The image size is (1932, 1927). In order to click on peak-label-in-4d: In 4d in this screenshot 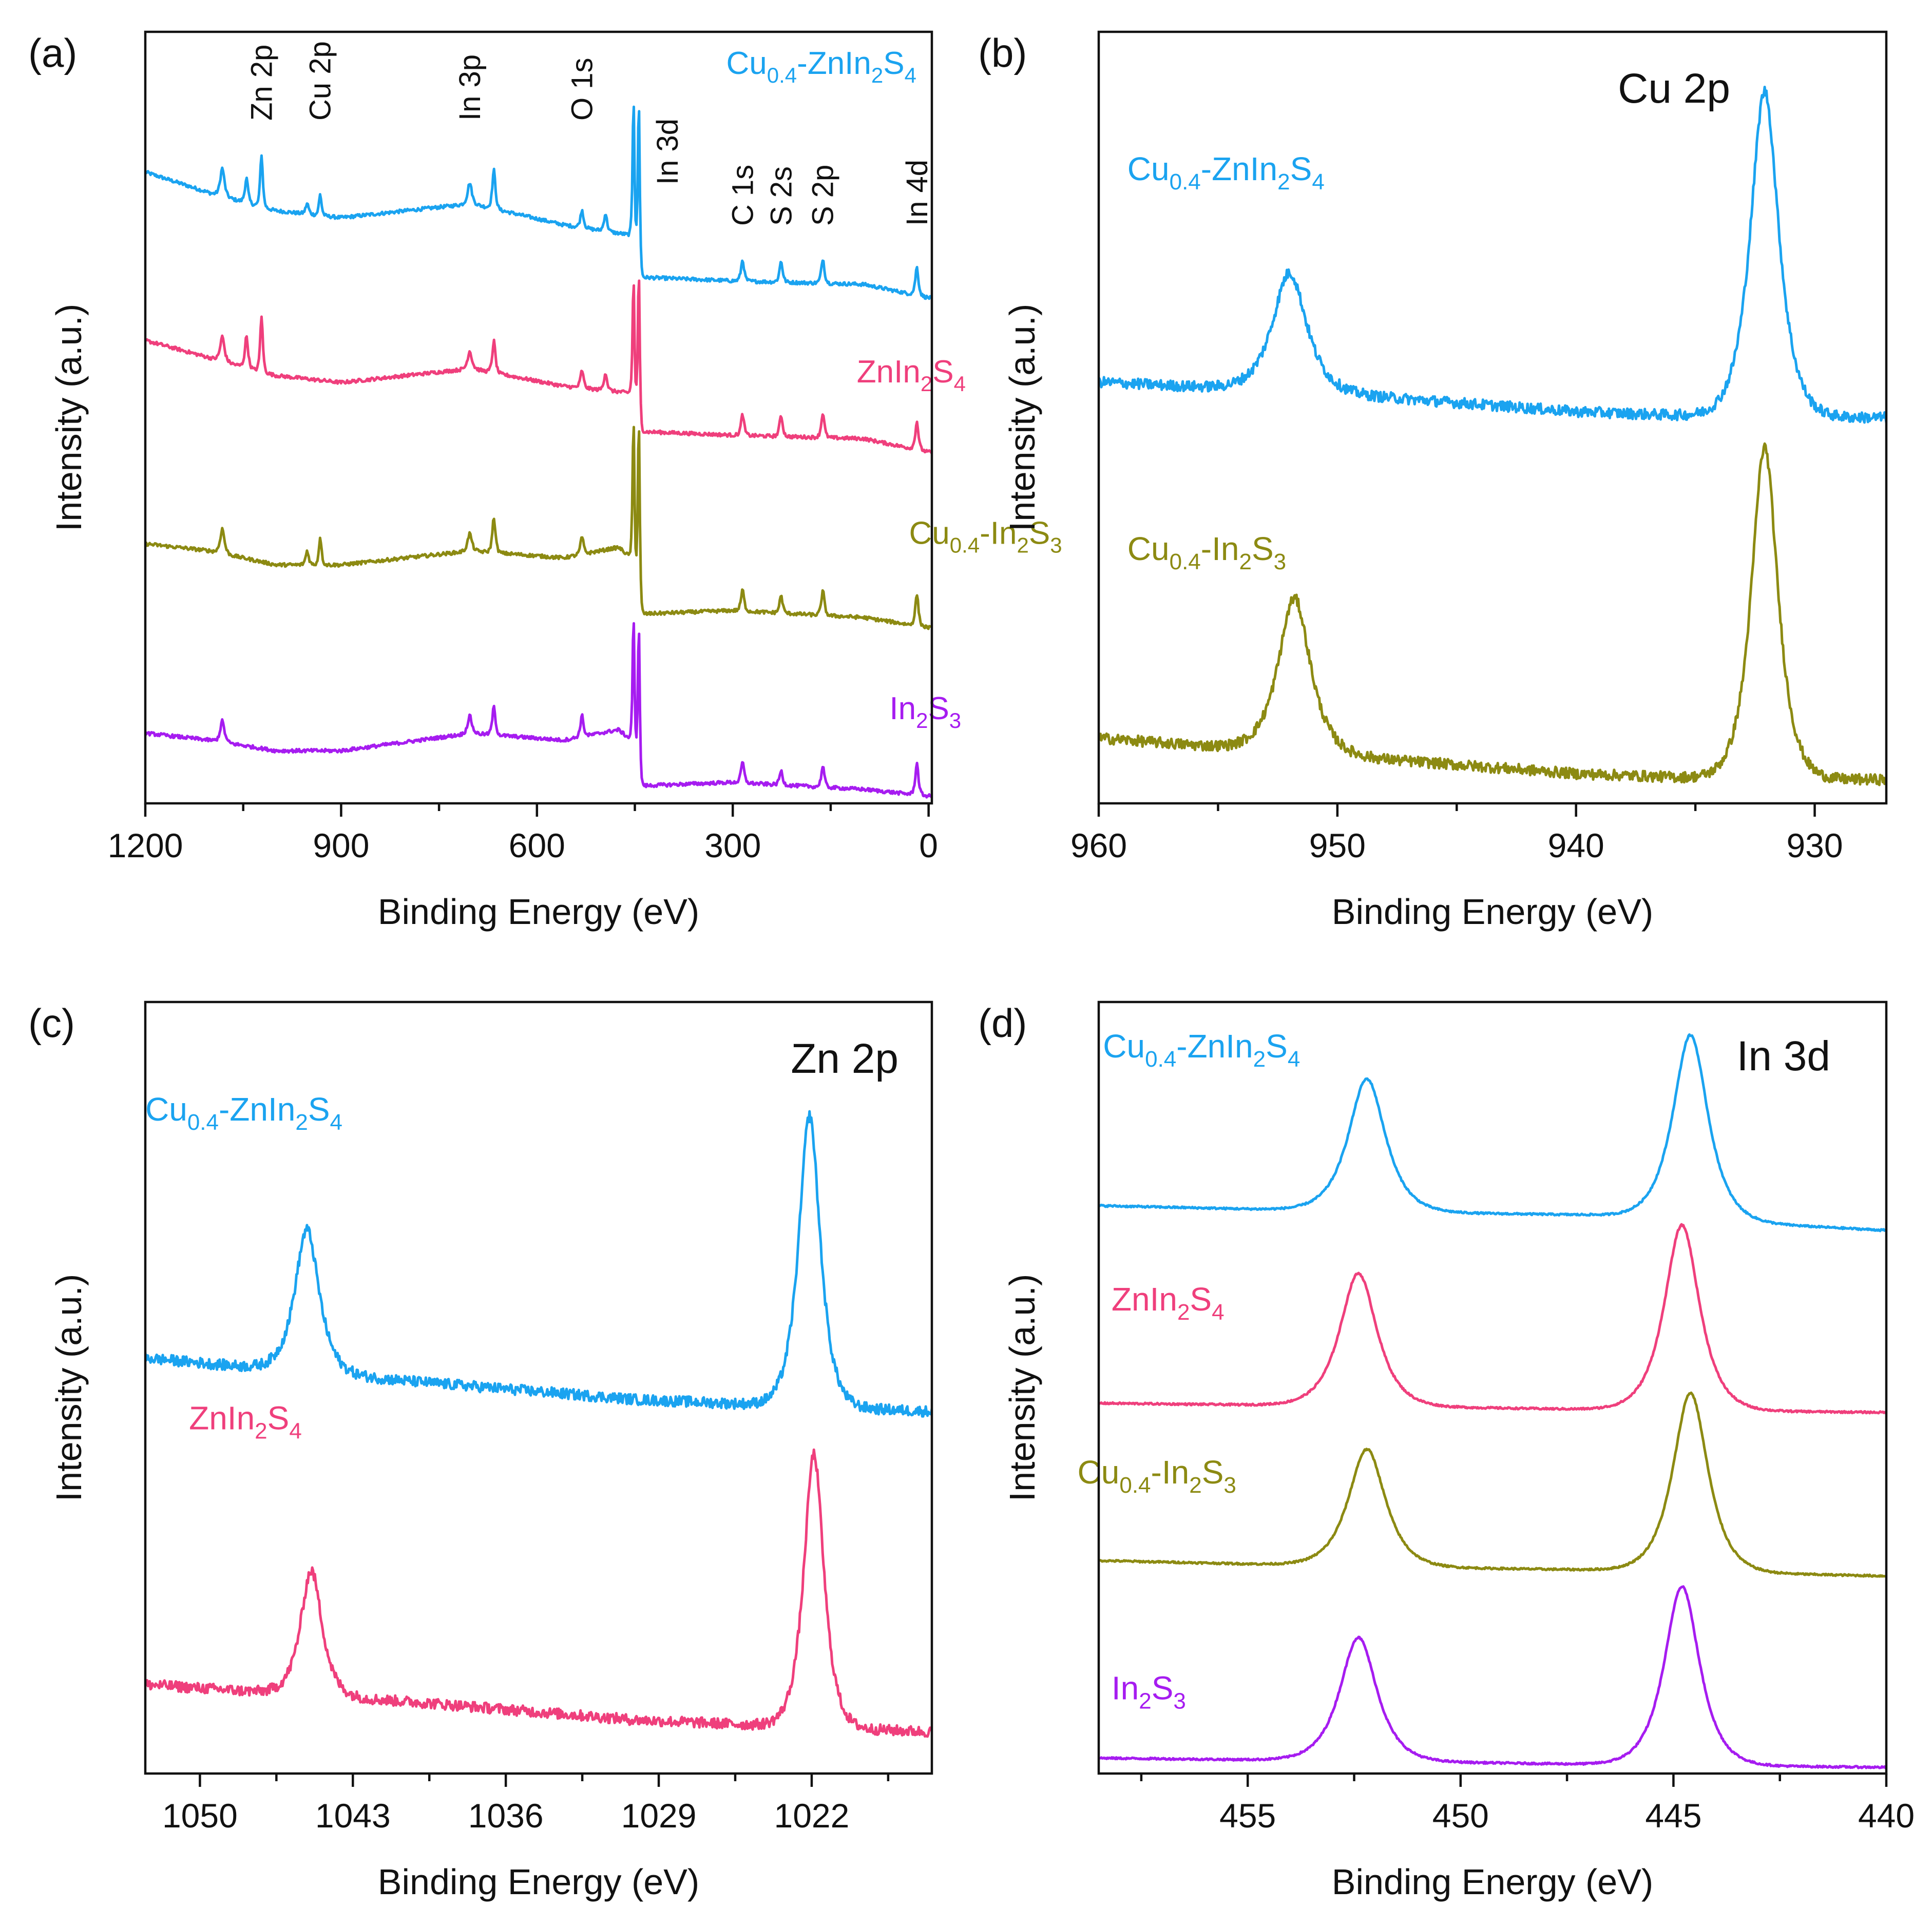, I will do `click(918, 193)`.